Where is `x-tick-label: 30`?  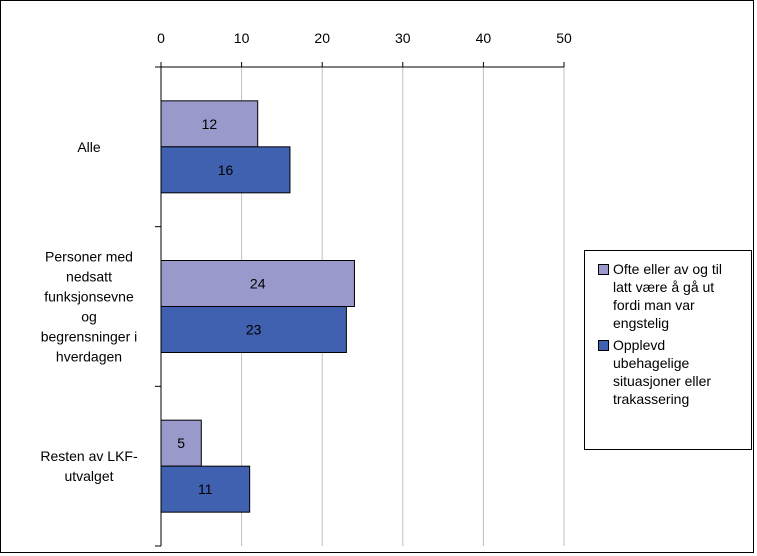 x-tick-label: 30 is located at coordinates (403, 38).